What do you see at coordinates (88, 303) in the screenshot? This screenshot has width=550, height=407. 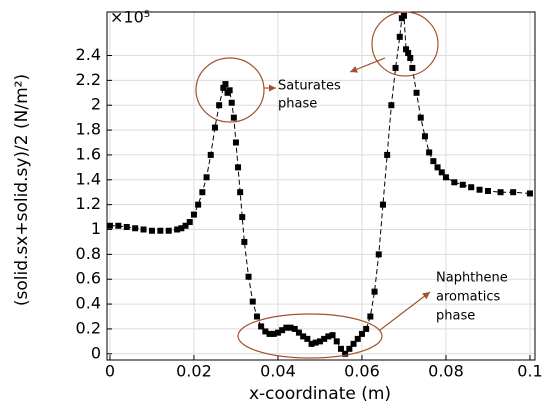 I see `y-tick-label: 0.4` at bounding box center [88, 303].